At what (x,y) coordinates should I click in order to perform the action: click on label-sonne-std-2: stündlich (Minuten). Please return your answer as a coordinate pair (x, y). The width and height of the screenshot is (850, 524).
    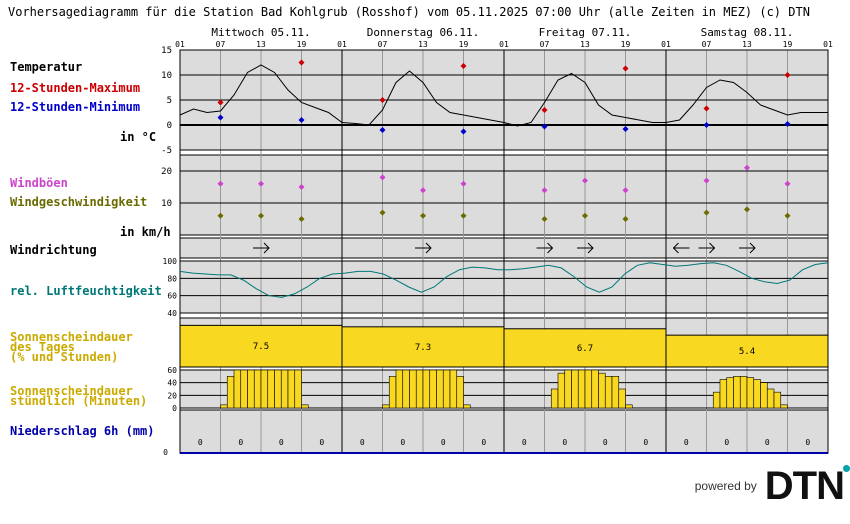
    Looking at the image, I should click on (79, 401).